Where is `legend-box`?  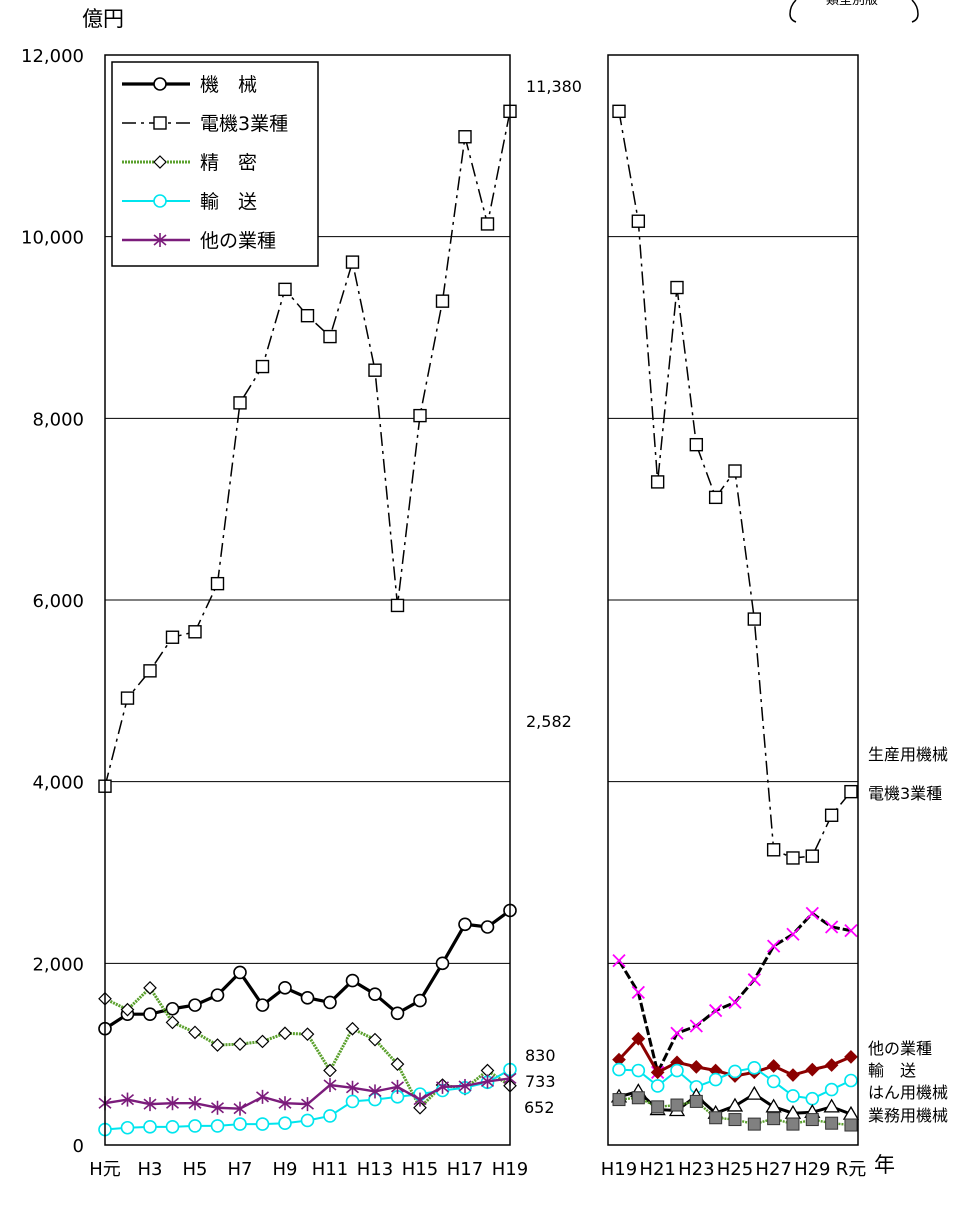
legend-box is located at coordinates (215, 164).